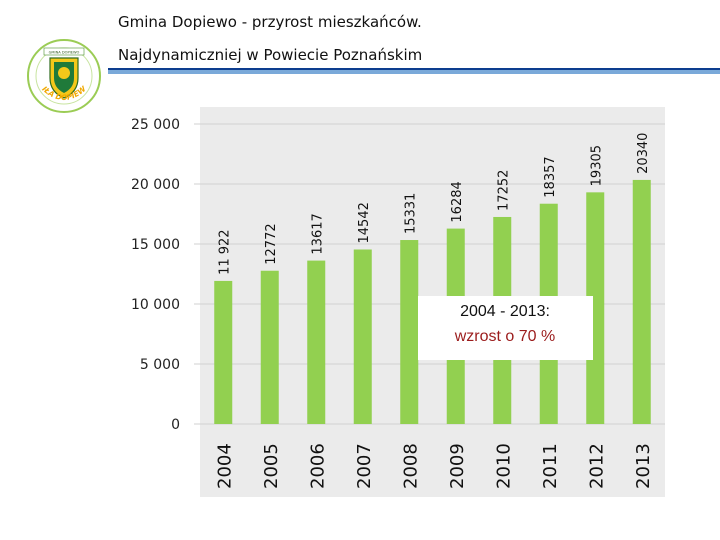  What do you see at coordinates (550, 176) in the screenshot?
I see `data-label: 18357` at bounding box center [550, 176].